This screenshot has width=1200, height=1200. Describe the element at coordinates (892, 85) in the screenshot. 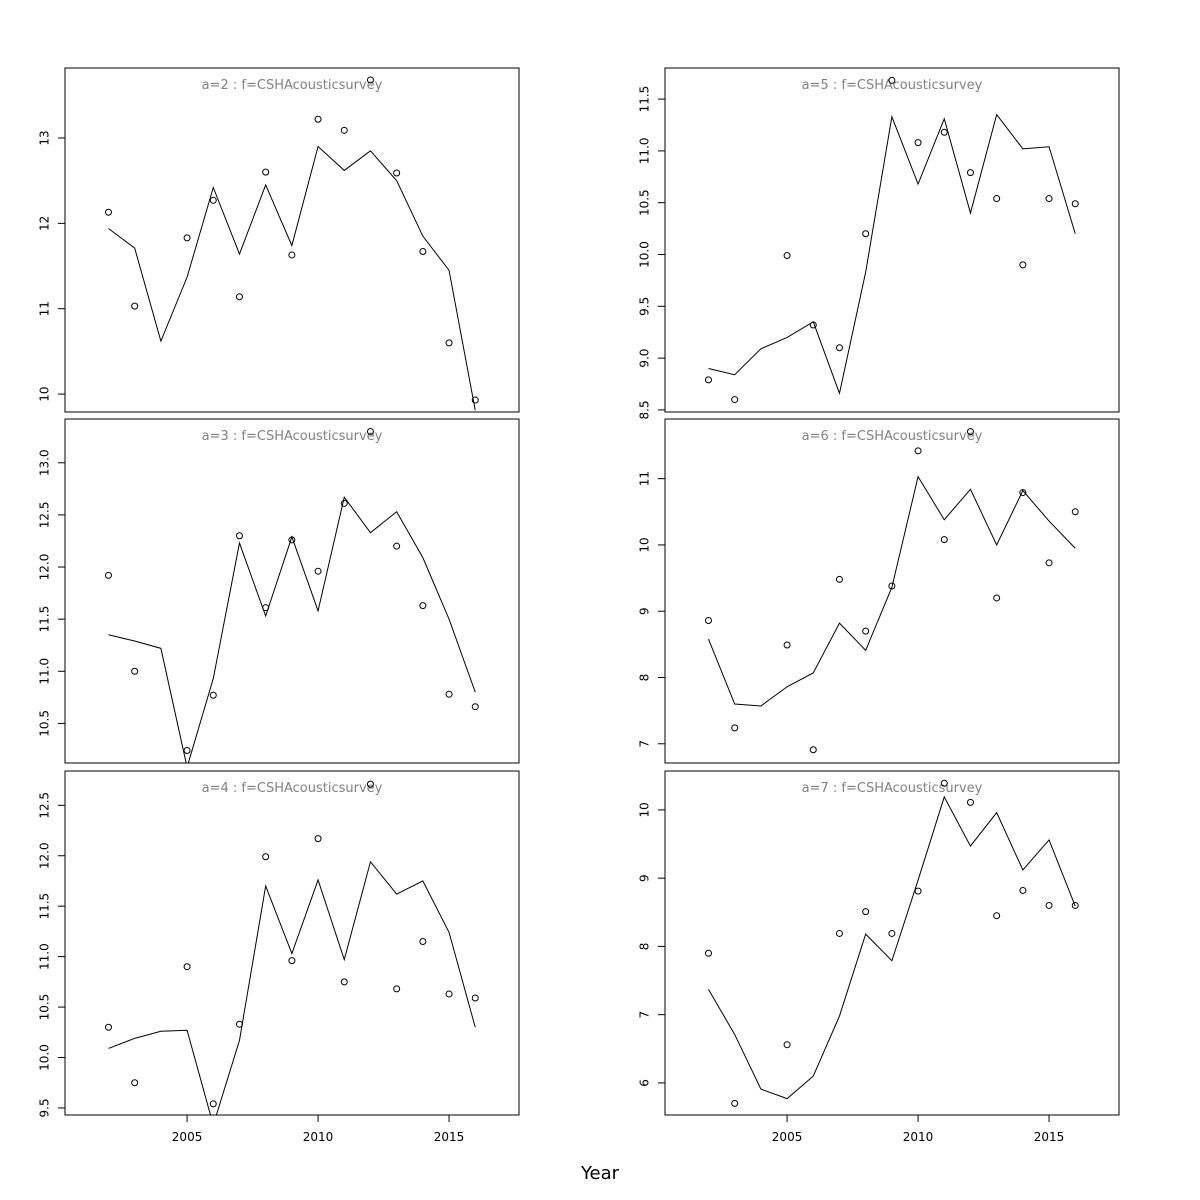

I see `panel-title: a=5 : f=CSHAcousticsurvey` at that location.